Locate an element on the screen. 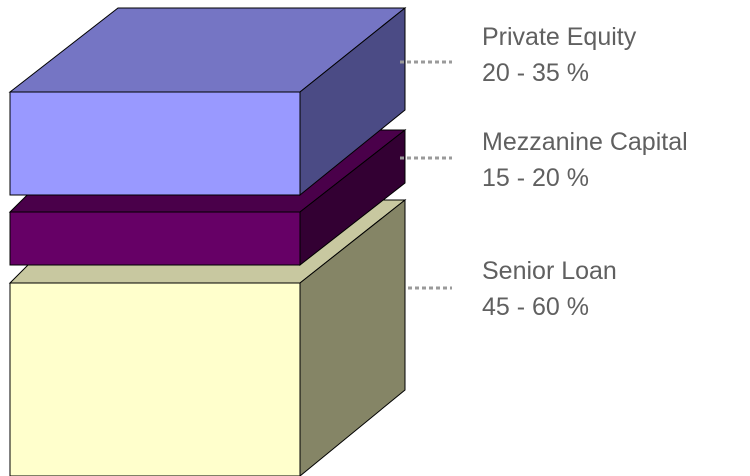 The image size is (750, 476). private-equity-range: 20 - 35 % is located at coordinates (535, 73).